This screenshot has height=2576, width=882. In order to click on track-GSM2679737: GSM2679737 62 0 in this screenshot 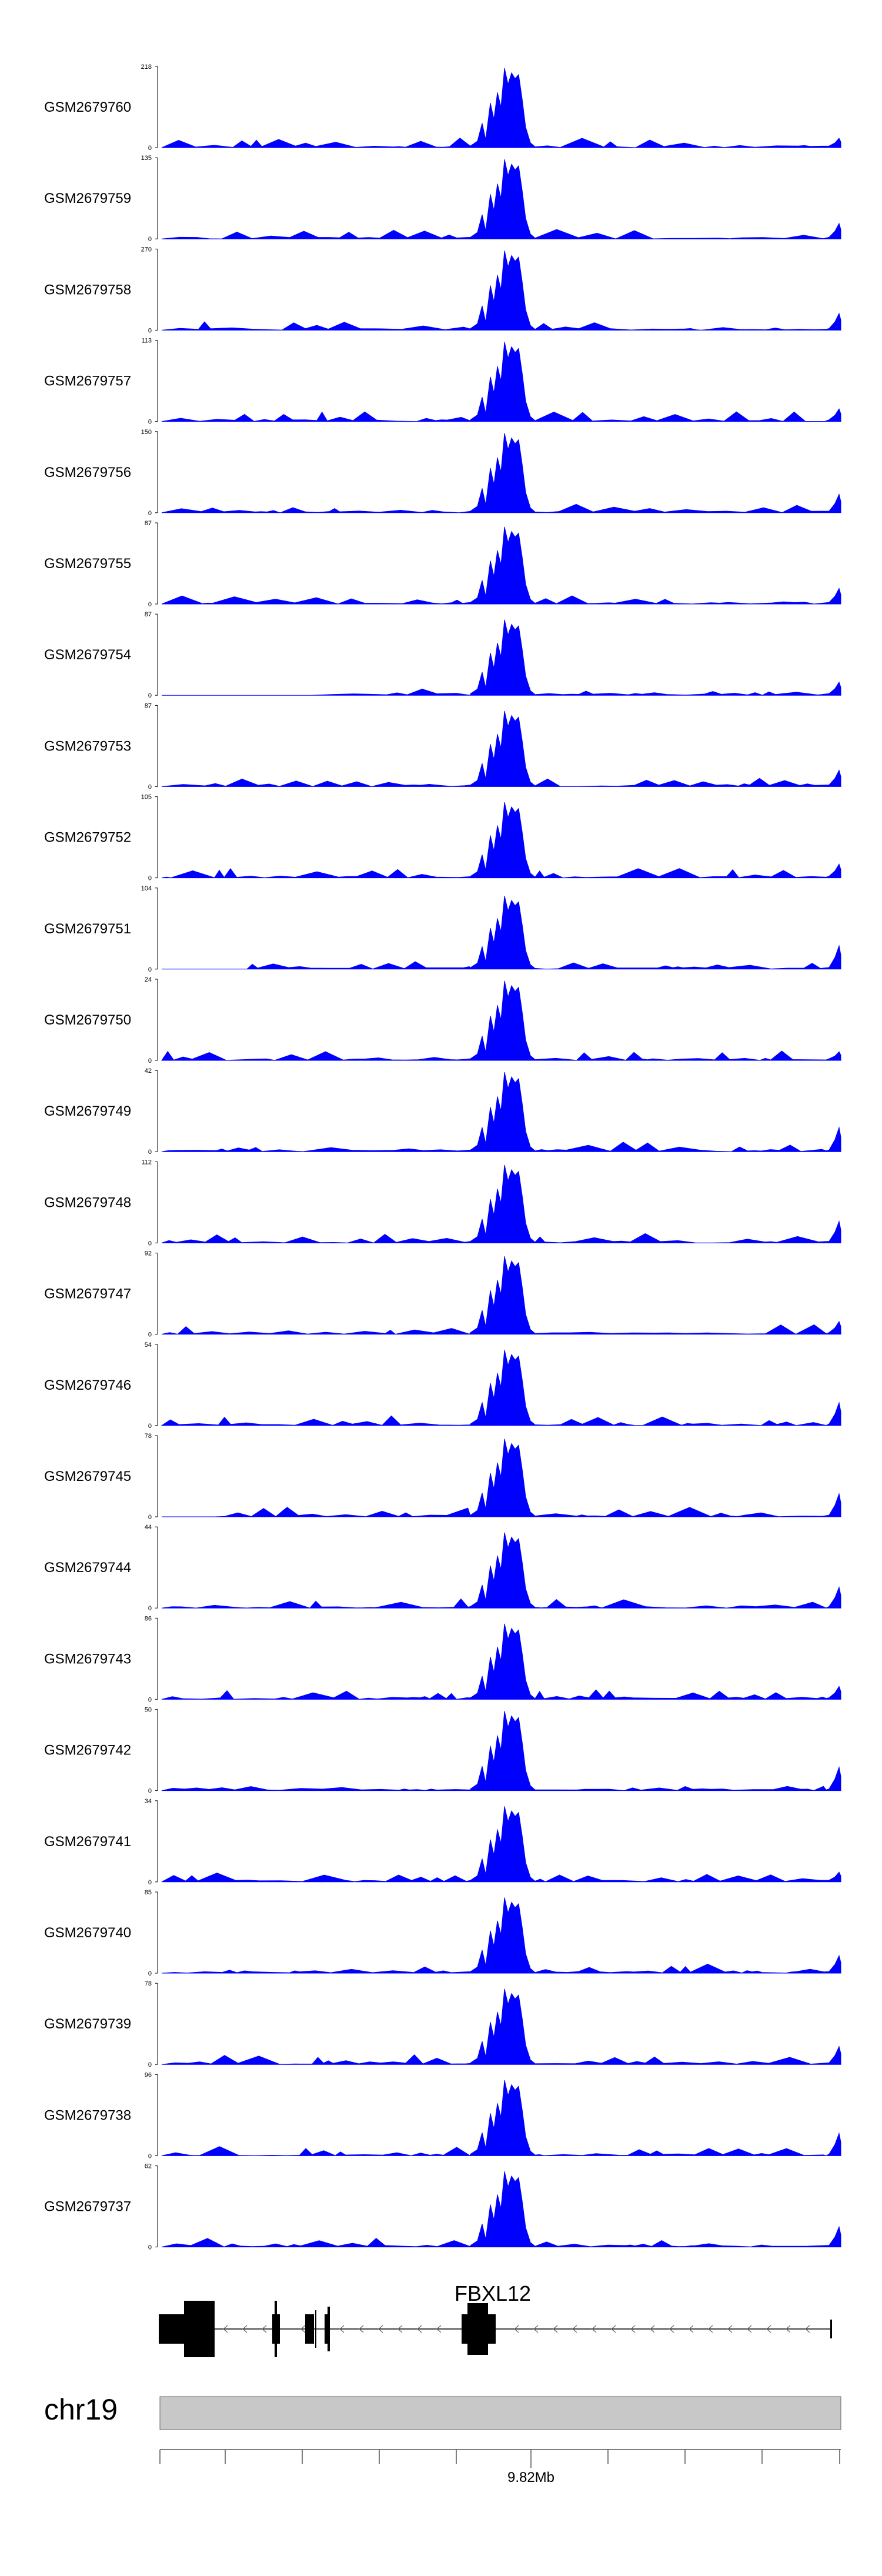, I will do `click(442, 2207)`.